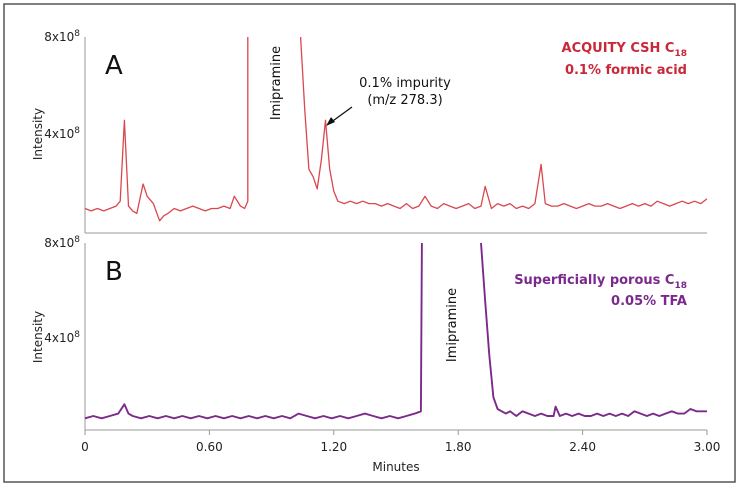 The height and width of the screenshot is (486, 741). What do you see at coordinates (62, 133) in the screenshot?
I see `panel-a-ytick-mid: 4x10⁸` at bounding box center [62, 133].